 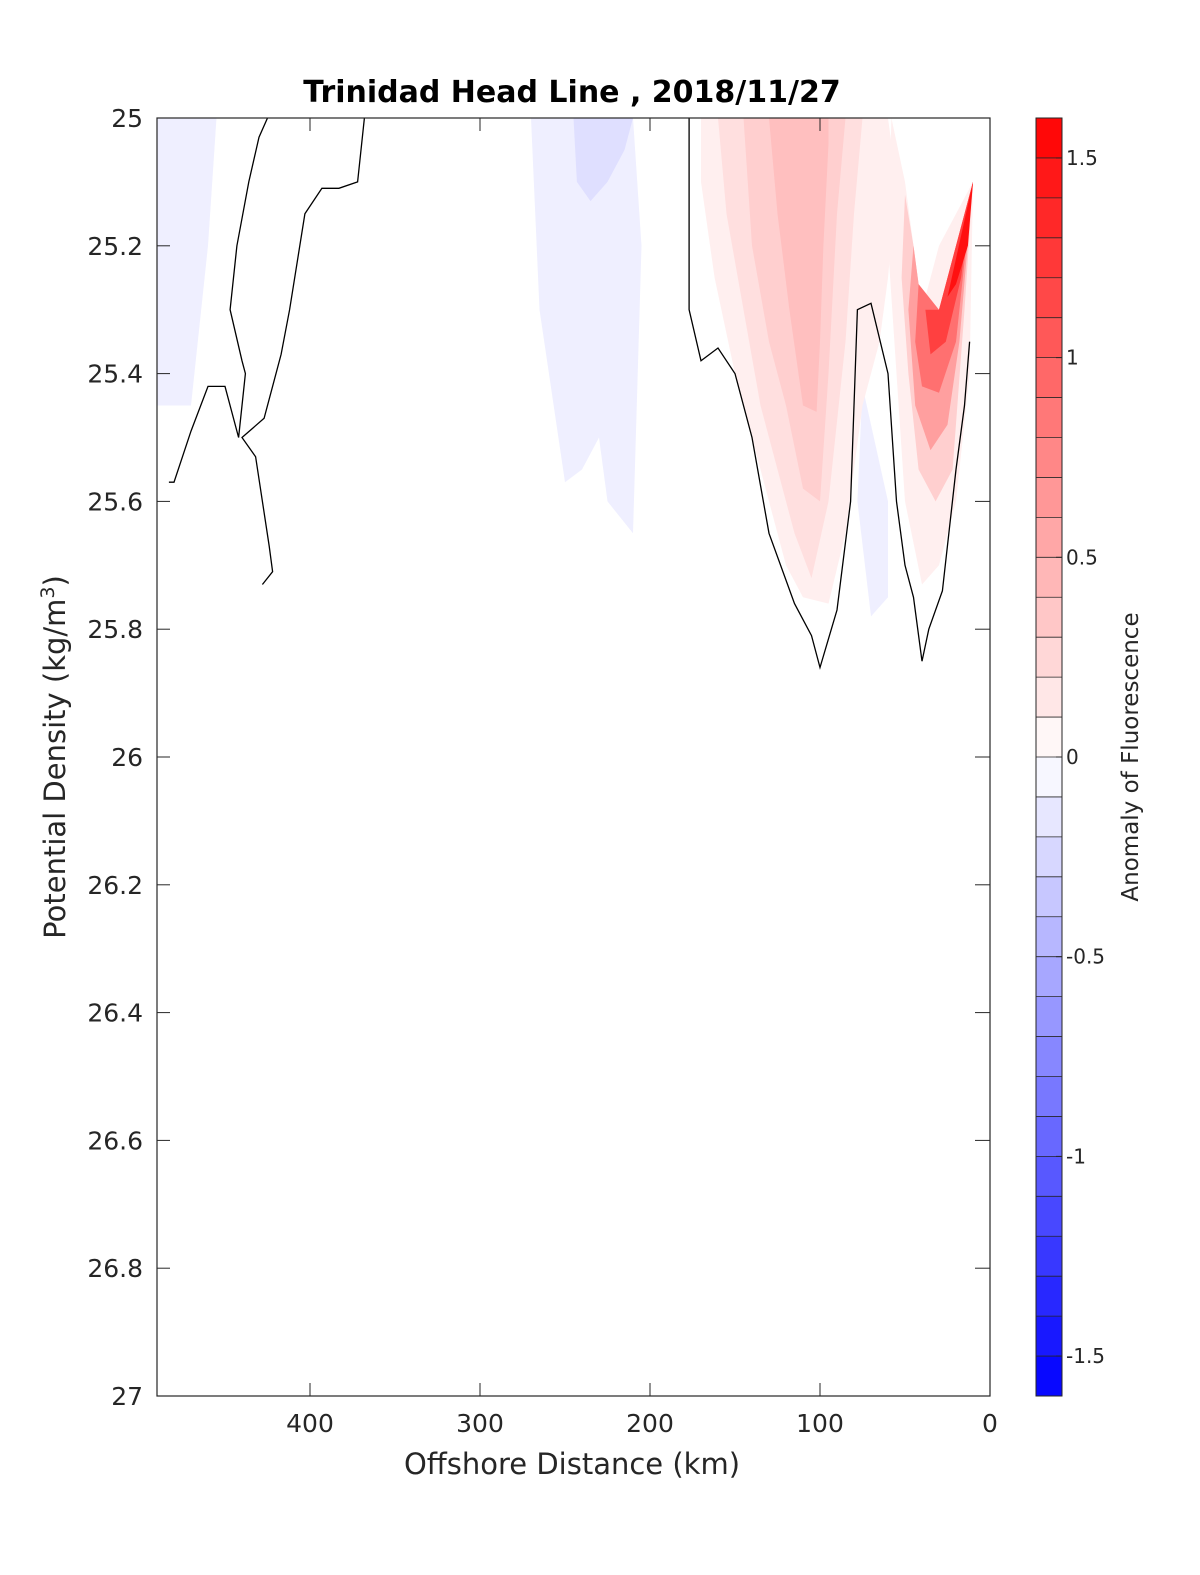 What do you see at coordinates (1080, 757) in the screenshot?
I see `colorbar-ticks: -1.5 -1 -0.5 0 0.5 1 1.5` at bounding box center [1080, 757].